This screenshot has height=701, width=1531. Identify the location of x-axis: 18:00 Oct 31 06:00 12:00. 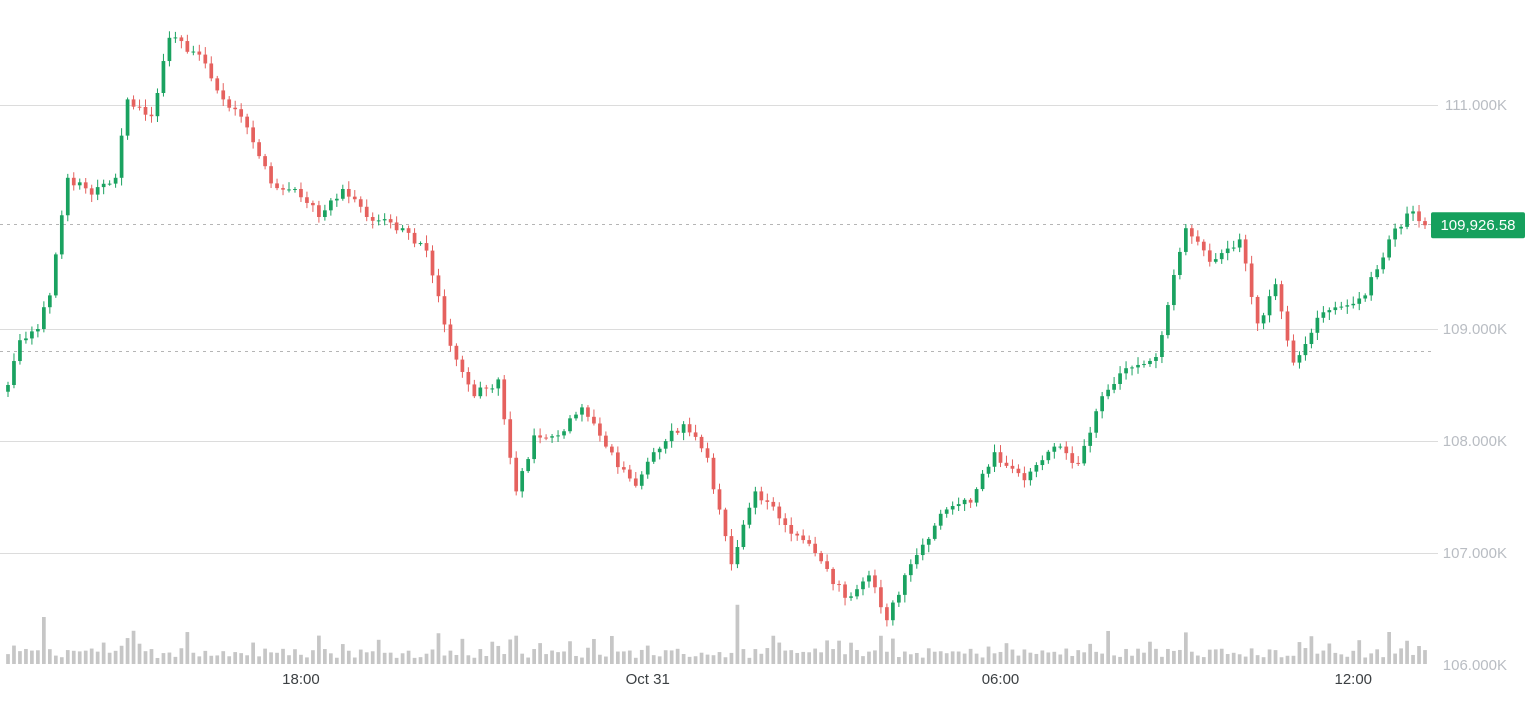
(827, 679).